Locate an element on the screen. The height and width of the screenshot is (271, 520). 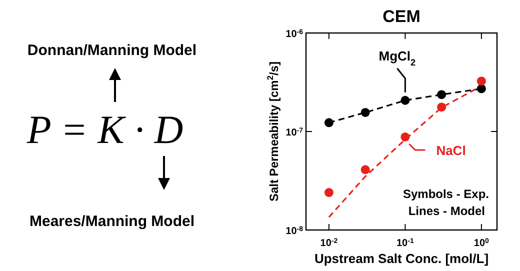
chart-title: CEM is located at coordinates (401, 16).